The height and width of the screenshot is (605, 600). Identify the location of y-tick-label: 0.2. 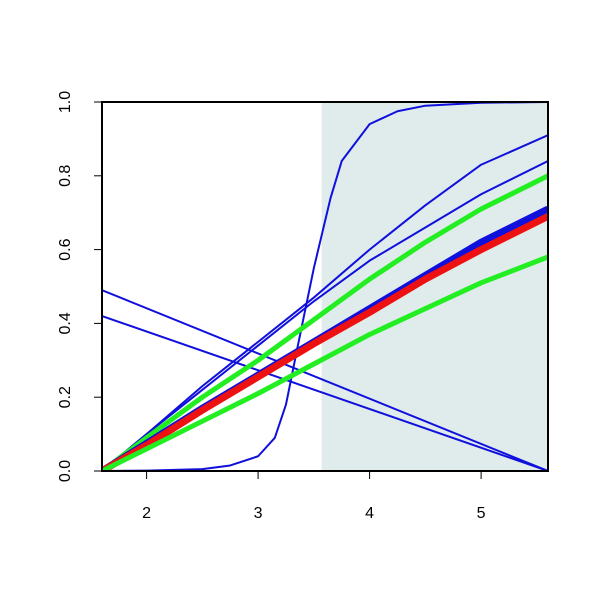
(65, 397).